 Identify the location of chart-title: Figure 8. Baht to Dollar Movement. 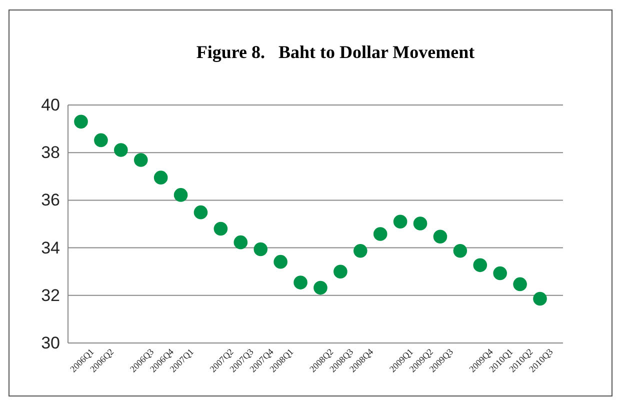
(335, 52).